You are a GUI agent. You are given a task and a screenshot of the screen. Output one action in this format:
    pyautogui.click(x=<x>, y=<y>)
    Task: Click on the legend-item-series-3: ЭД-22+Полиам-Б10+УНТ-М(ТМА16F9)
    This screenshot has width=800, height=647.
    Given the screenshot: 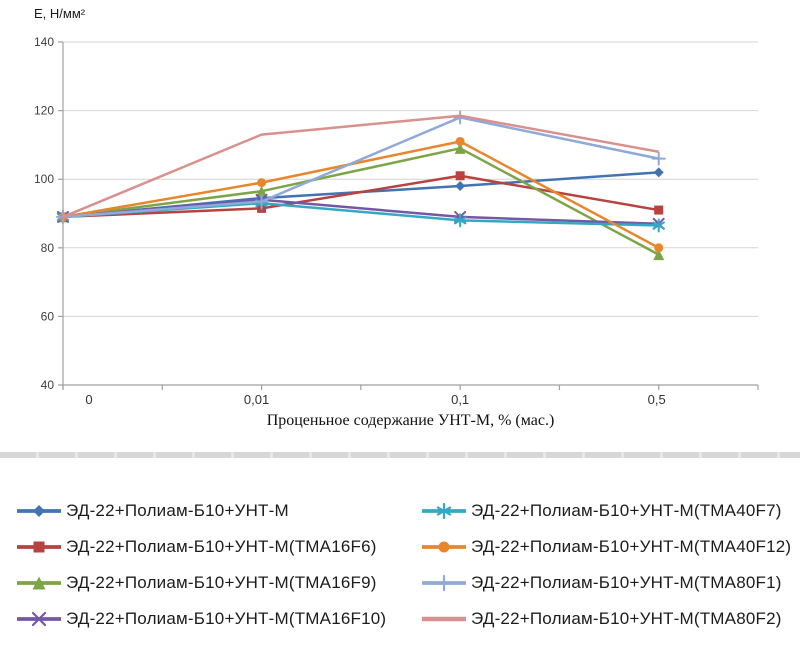 What is the action you would take?
    pyautogui.click(x=217, y=583)
    